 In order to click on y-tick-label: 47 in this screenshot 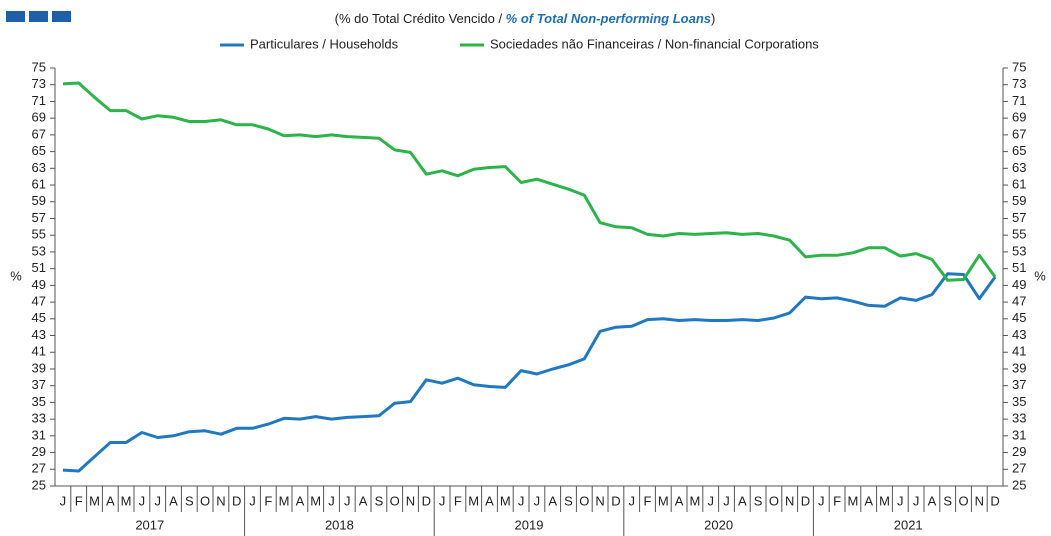, I will do `click(39, 301)`.